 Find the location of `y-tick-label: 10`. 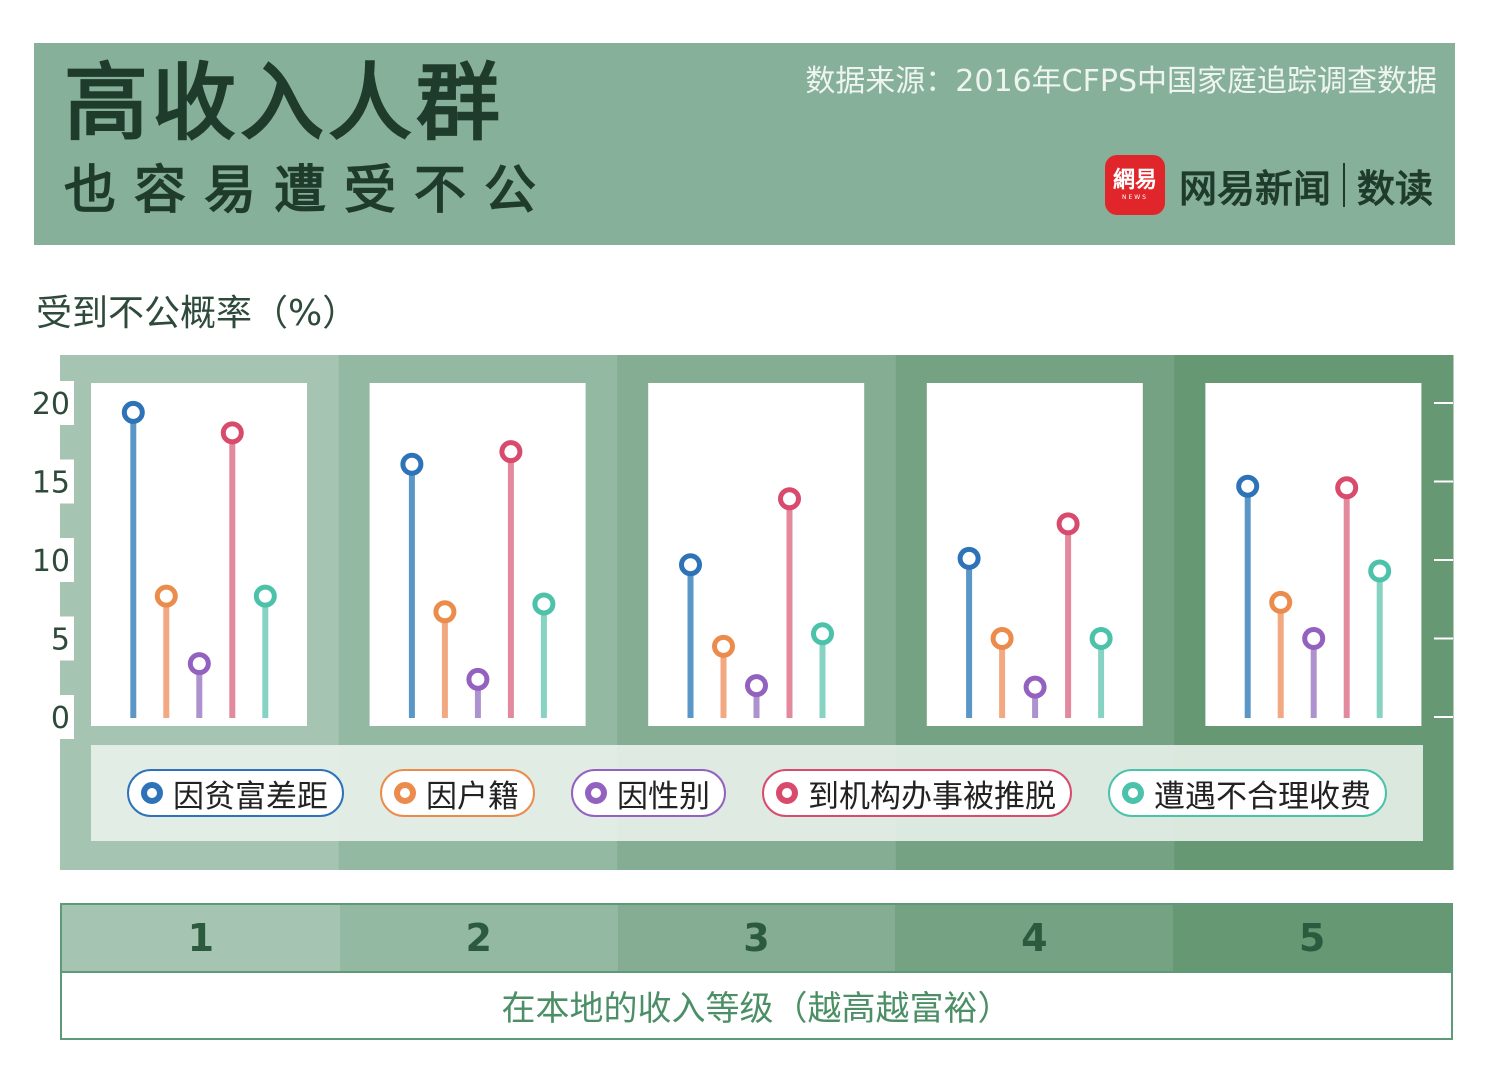

y-tick-label: 10 is located at coordinates (51, 561).